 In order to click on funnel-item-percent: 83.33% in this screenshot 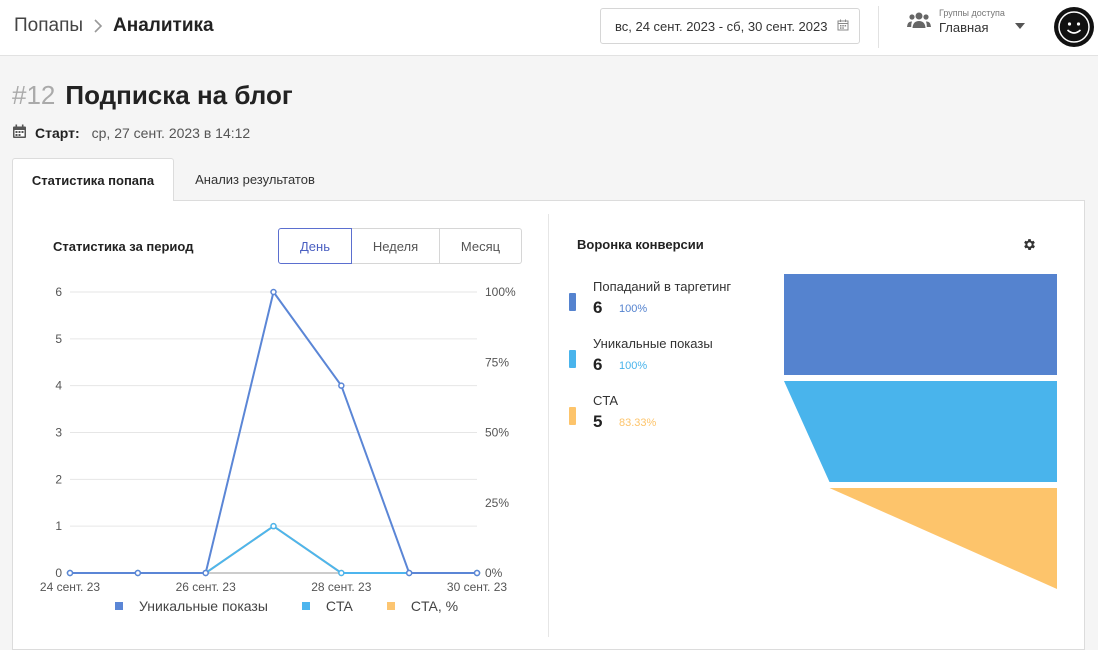, I will do `click(638, 423)`.